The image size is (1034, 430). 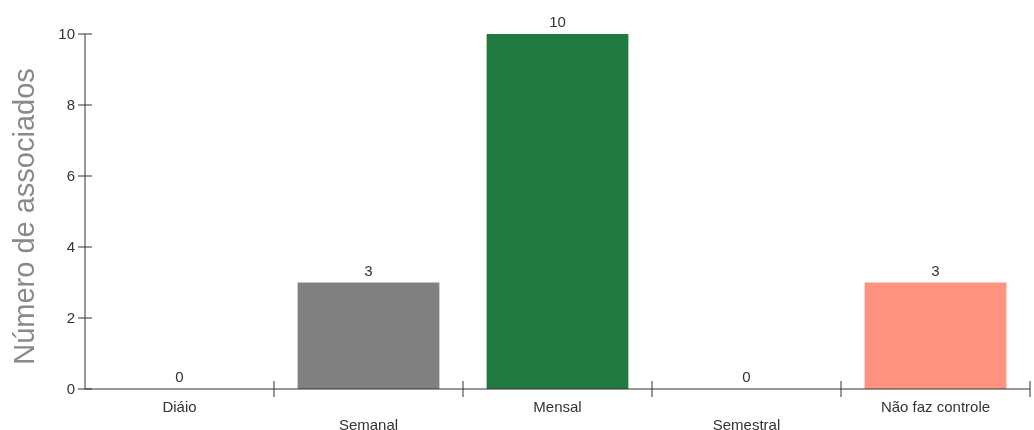 I want to click on y-tick-label: 0, so click(x=70, y=389).